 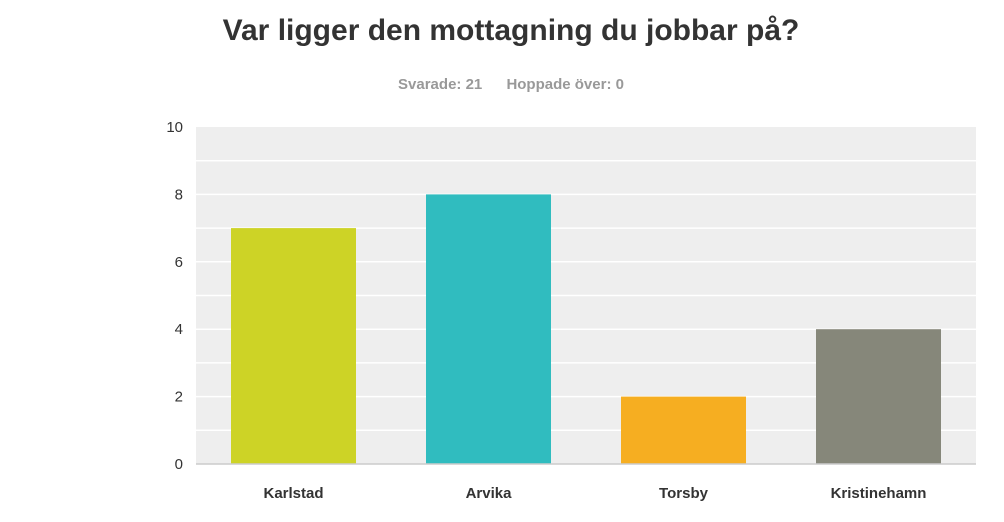 What do you see at coordinates (293, 346) in the screenshot?
I see `bar-karlstad` at bounding box center [293, 346].